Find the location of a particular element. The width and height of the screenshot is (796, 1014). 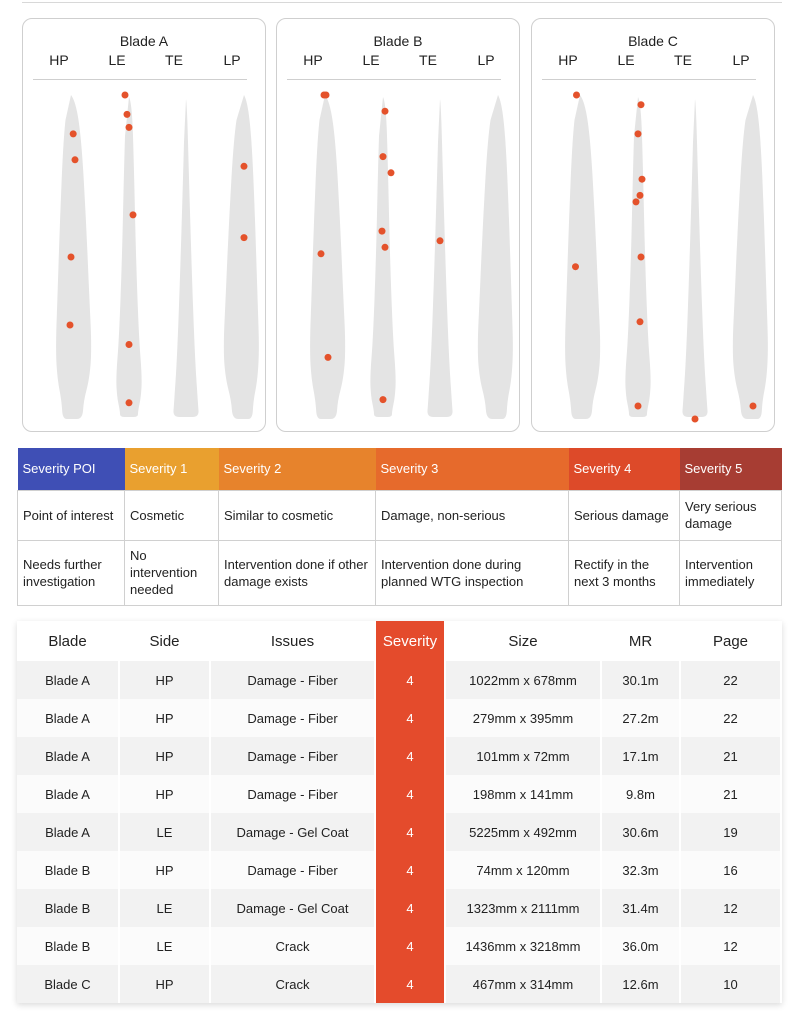

severity-header-3: Severity 3 is located at coordinates (472, 469).